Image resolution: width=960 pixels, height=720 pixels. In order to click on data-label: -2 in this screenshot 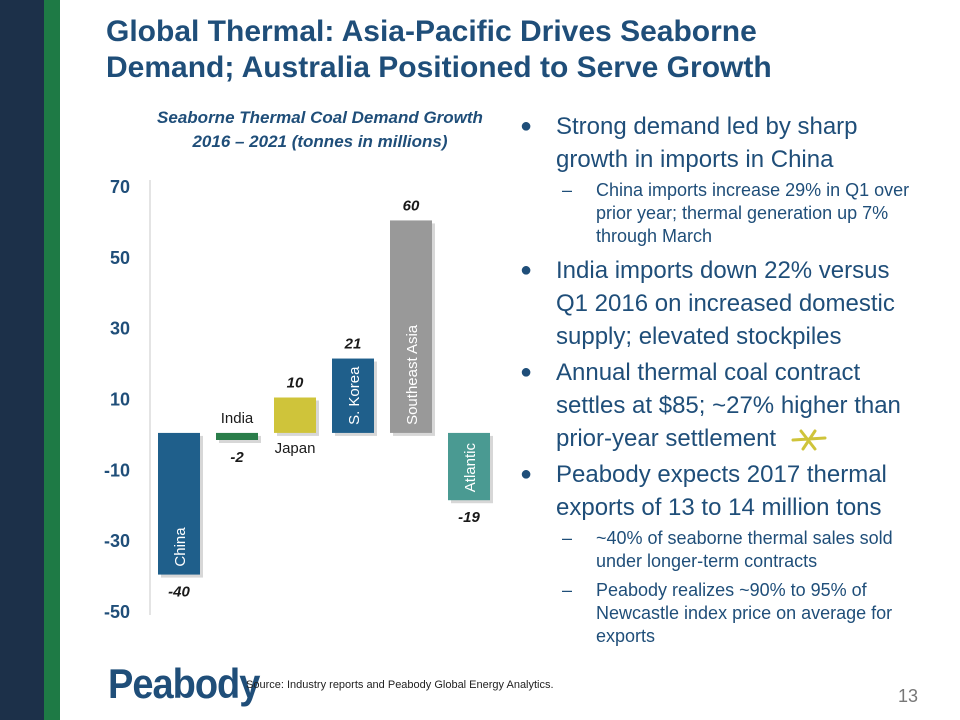, I will do `click(237, 457)`.